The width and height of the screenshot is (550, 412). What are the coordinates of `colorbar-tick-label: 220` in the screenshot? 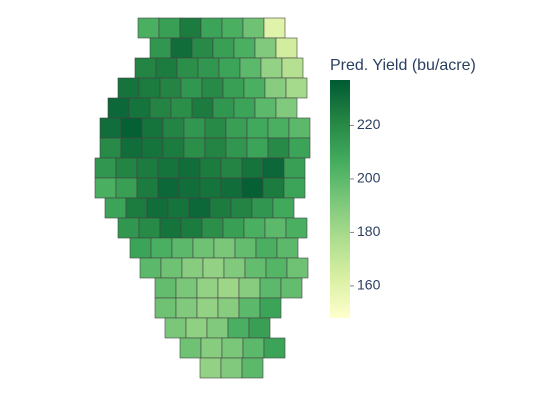 It's located at (369, 124).